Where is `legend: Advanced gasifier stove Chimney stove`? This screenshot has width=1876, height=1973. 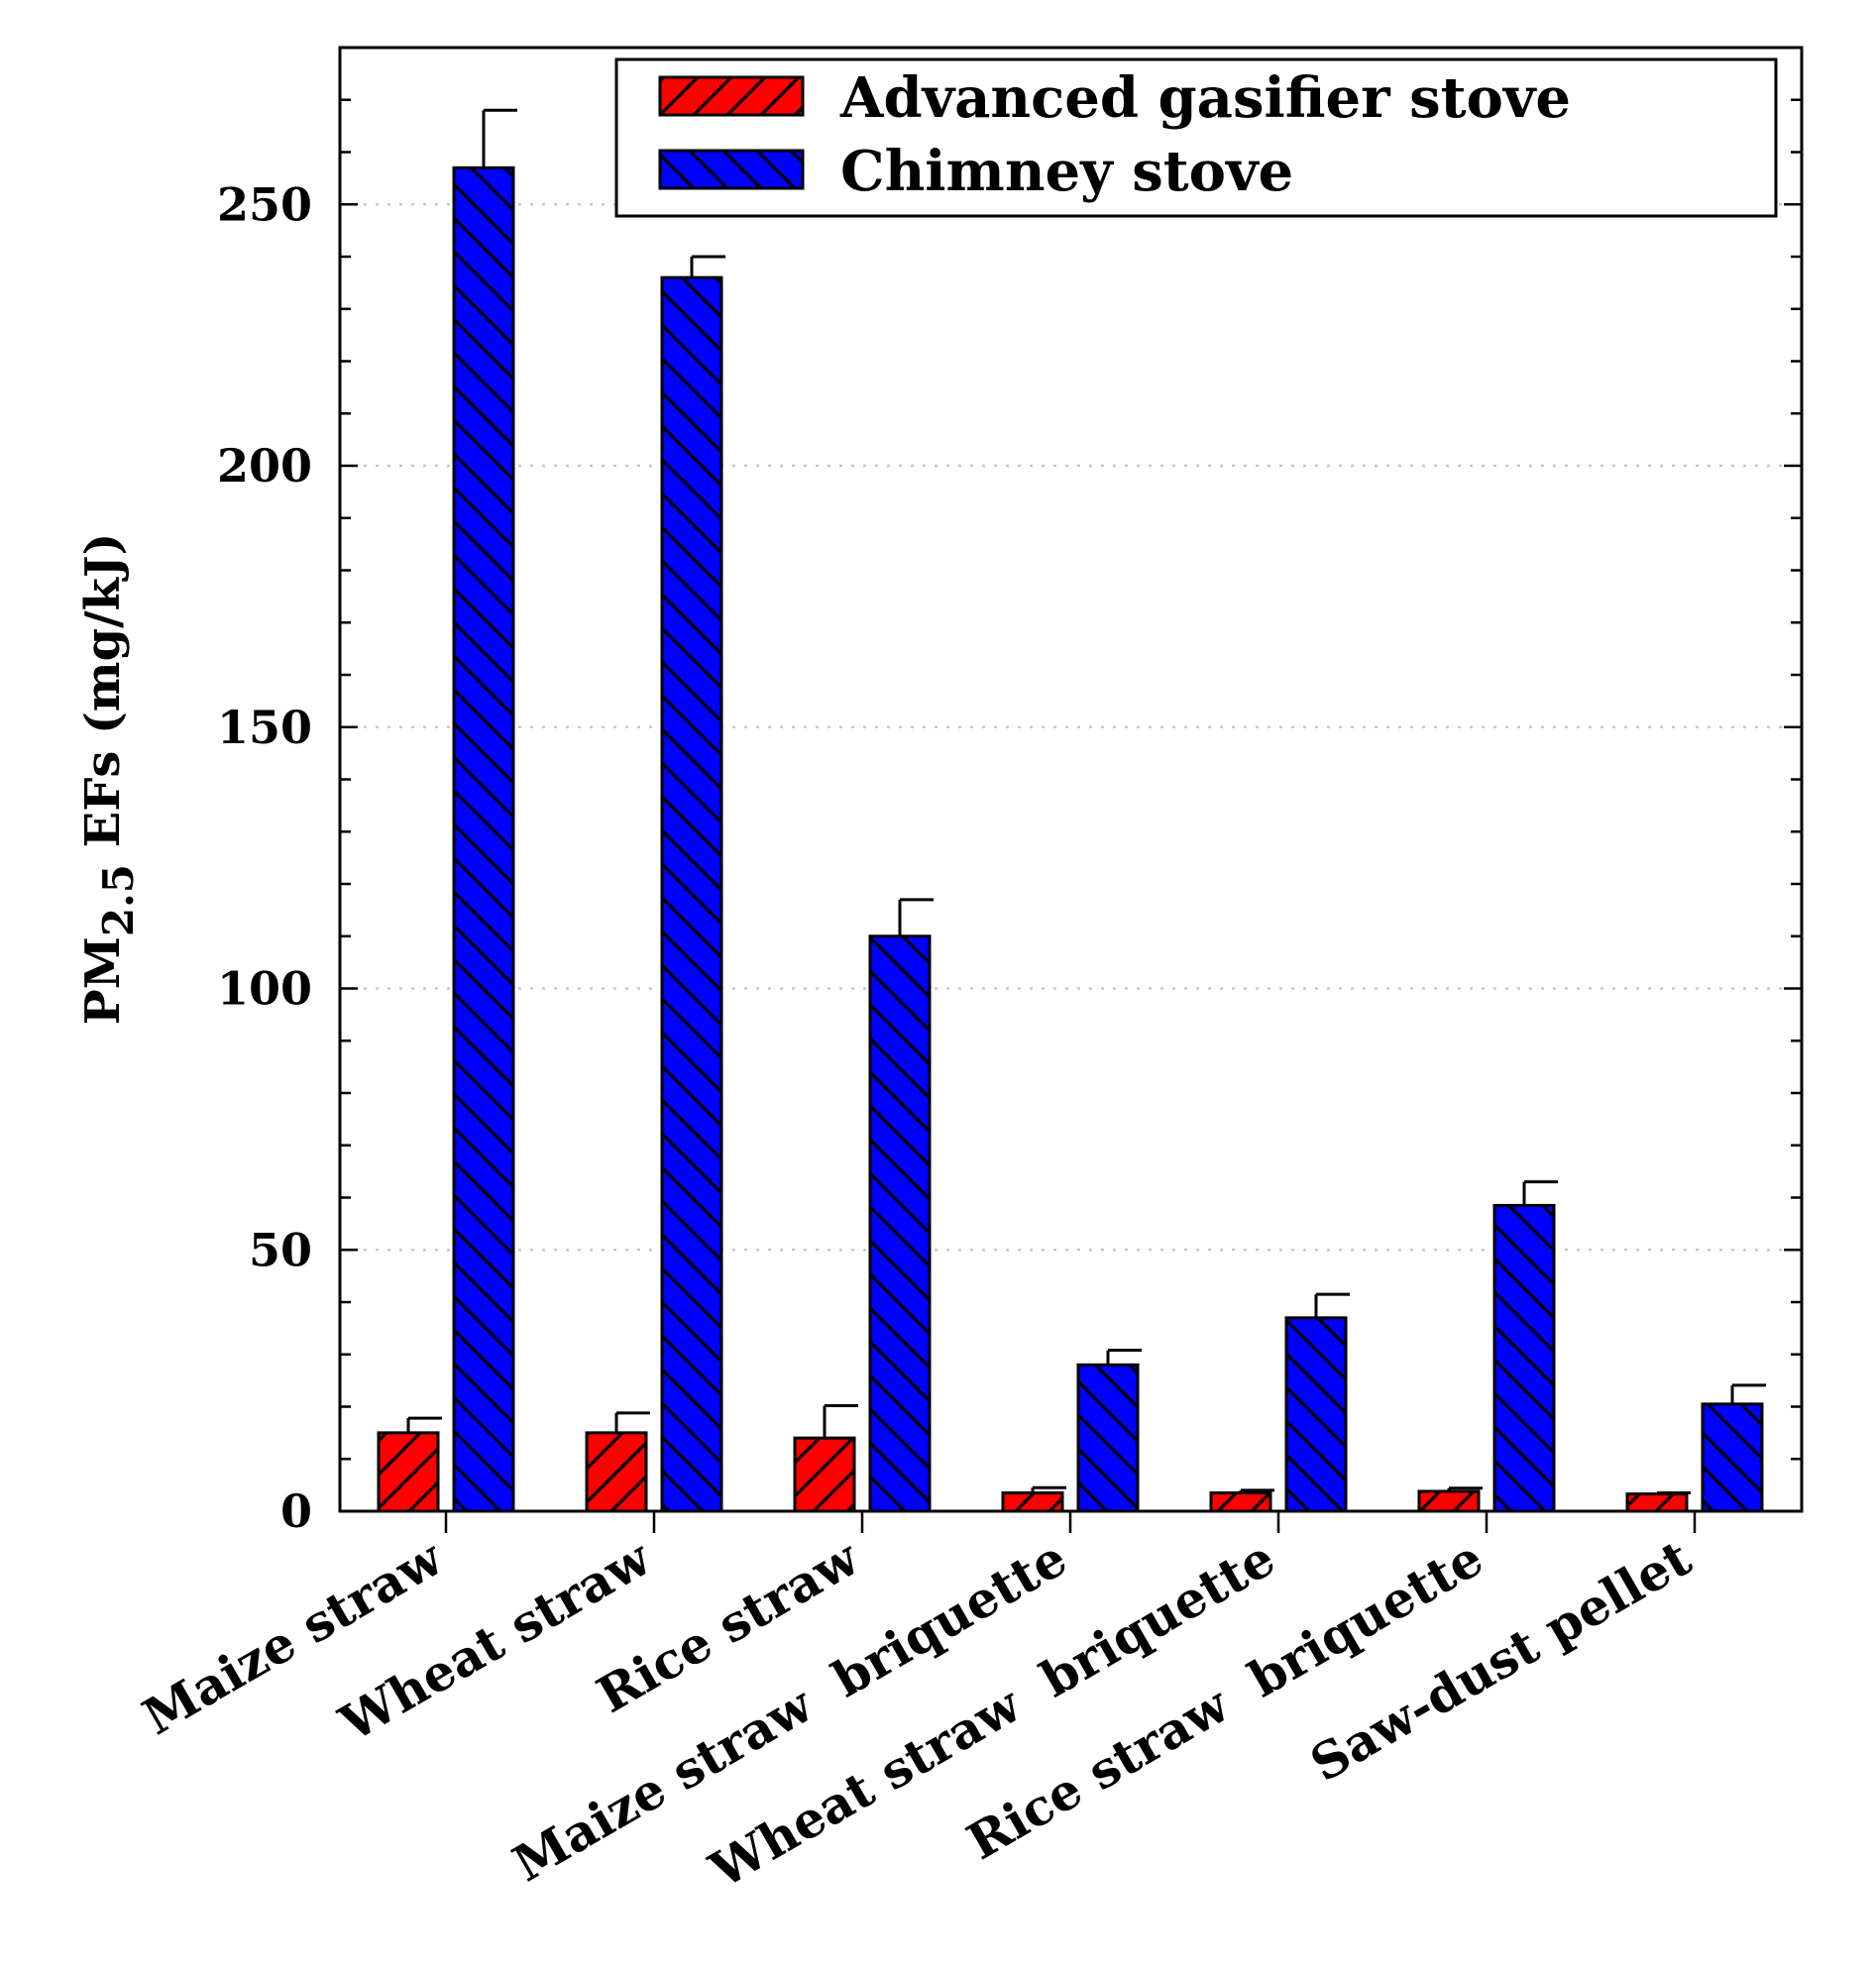 legend: Advanced gasifier stove Chimney stove is located at coordinates (1196, 137).